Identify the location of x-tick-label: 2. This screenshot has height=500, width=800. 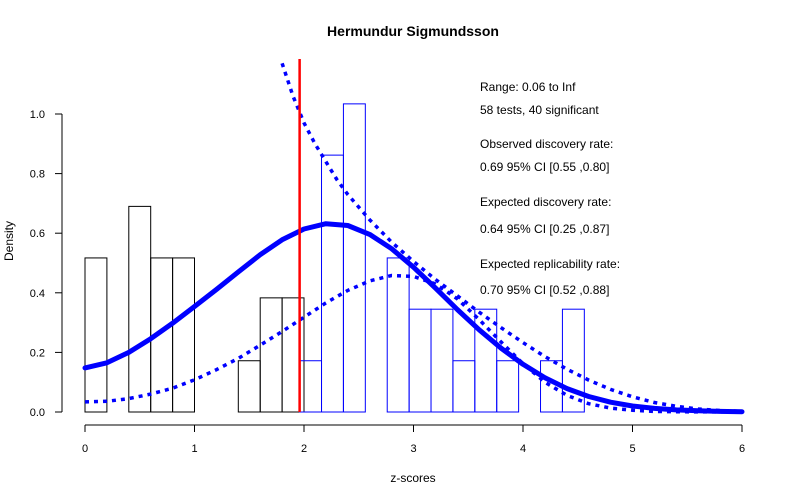
(304, 449).